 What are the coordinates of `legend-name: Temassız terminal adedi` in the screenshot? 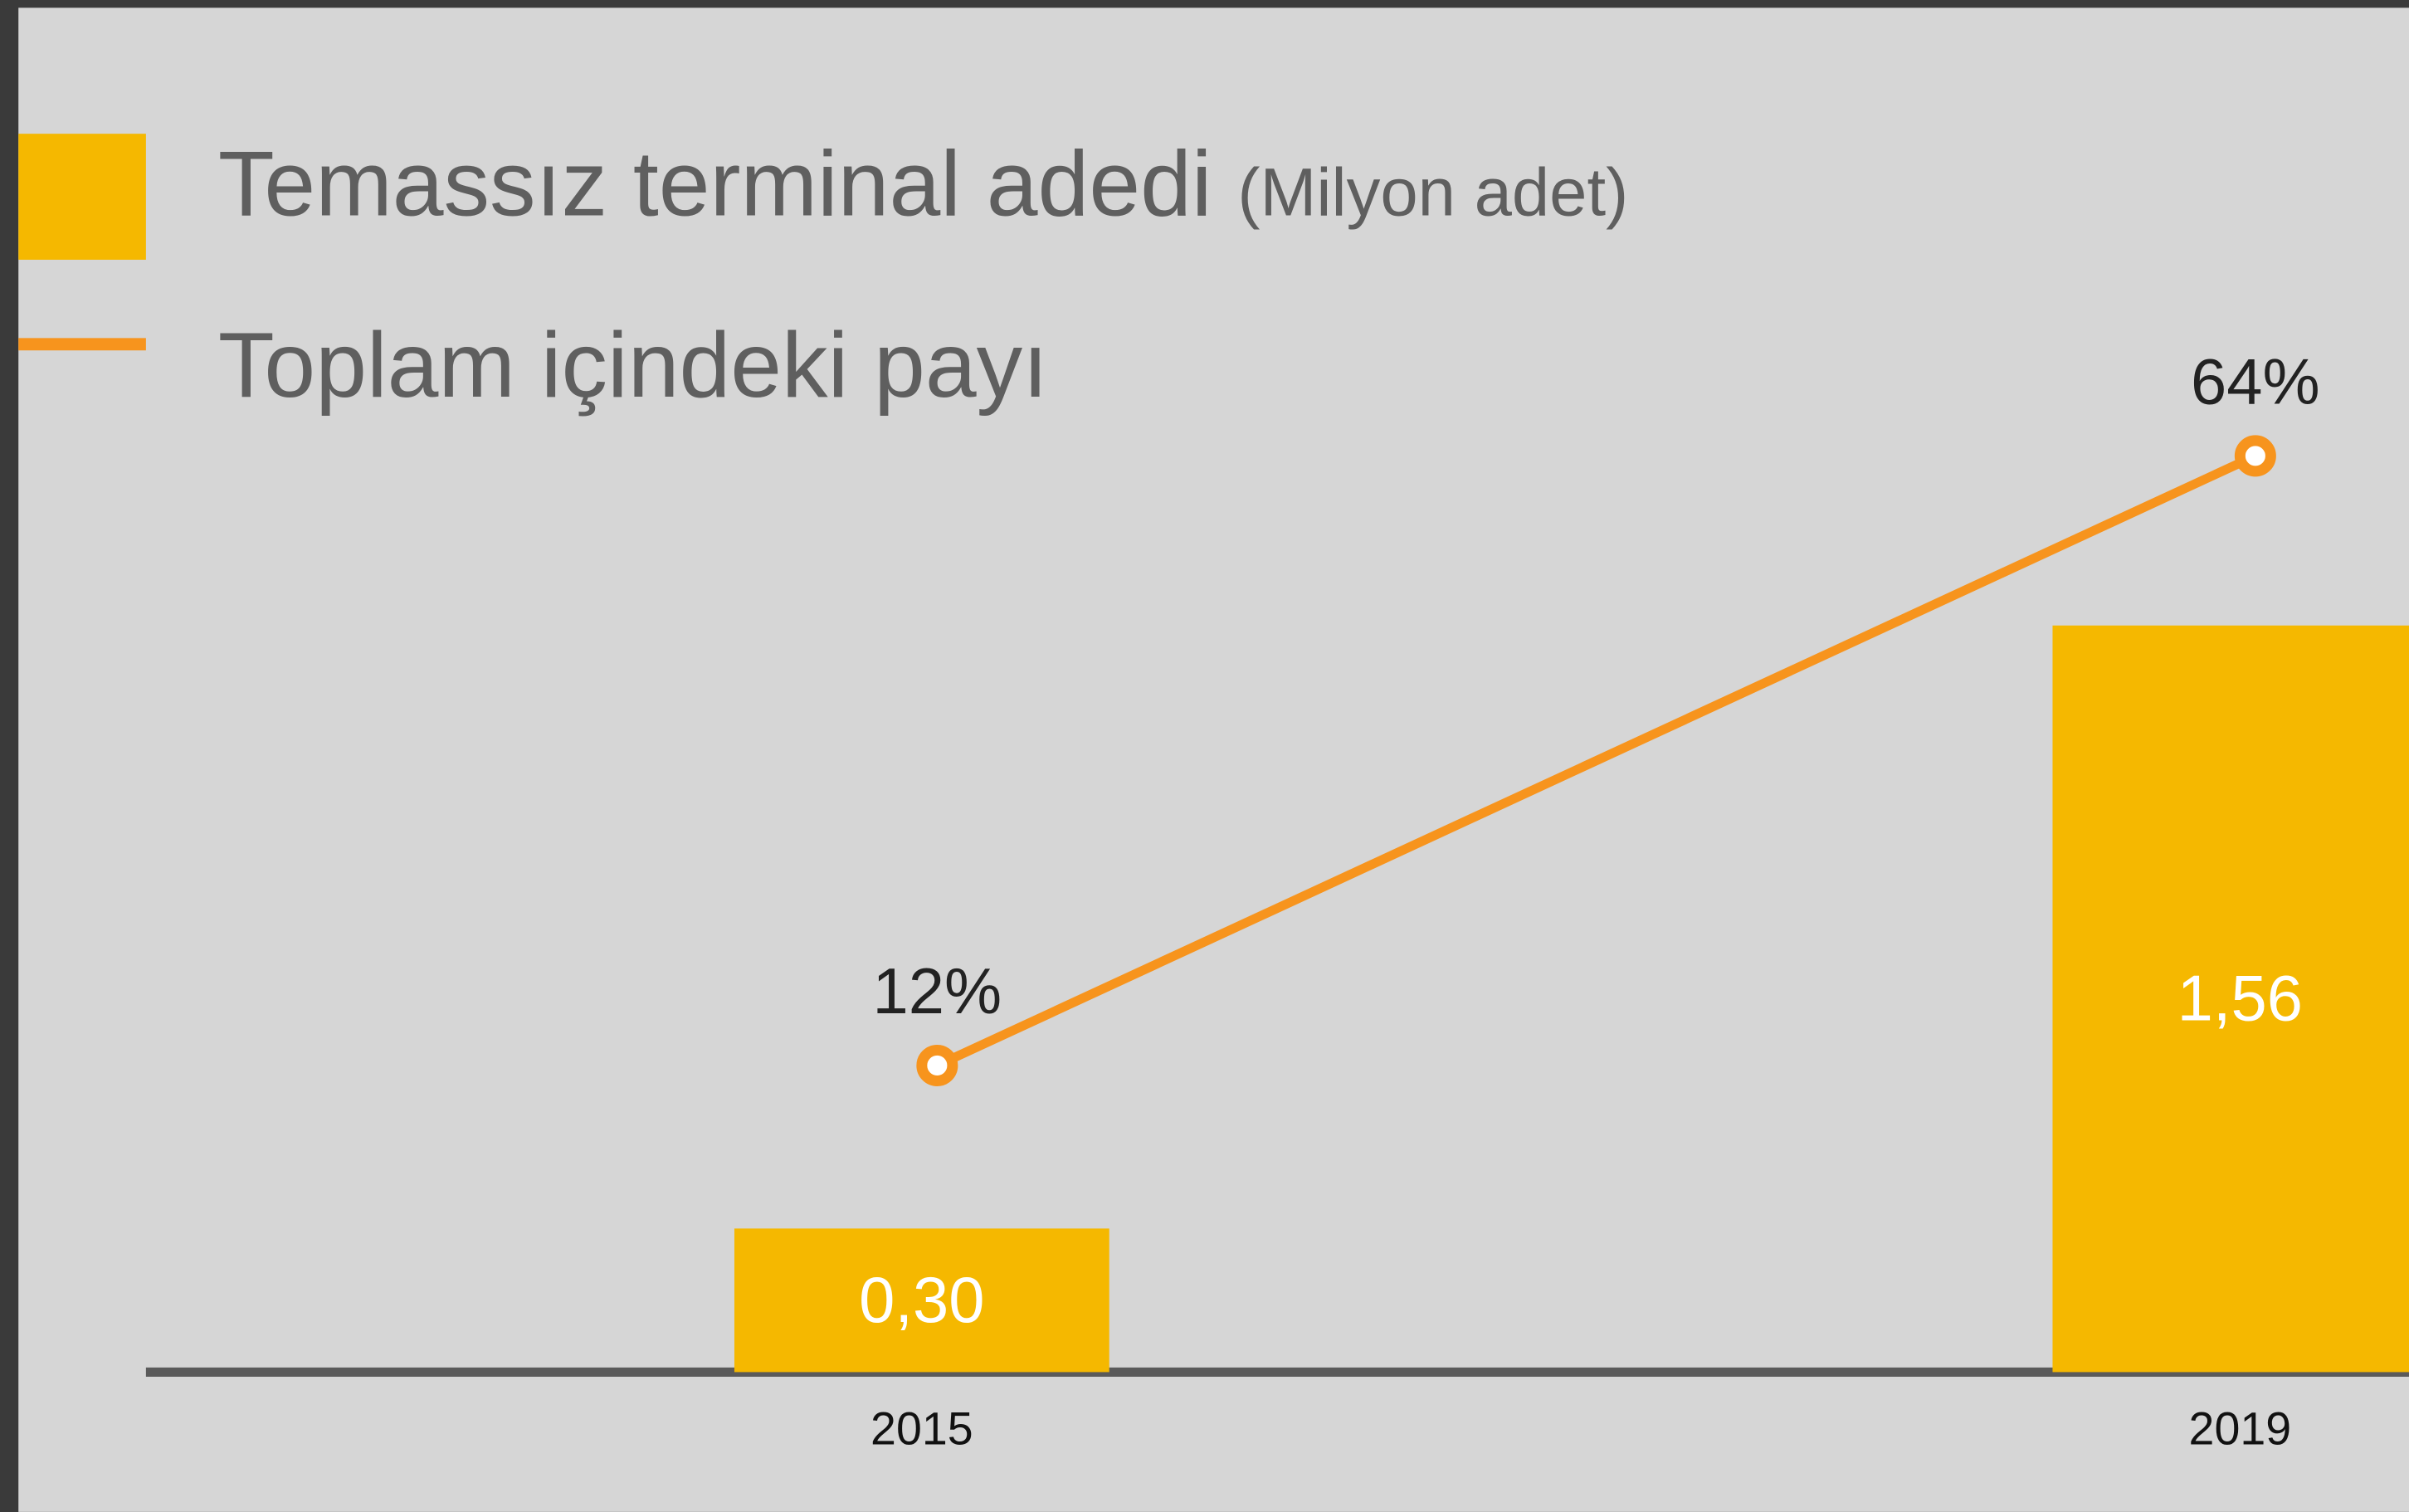 It's located at (715, 183).